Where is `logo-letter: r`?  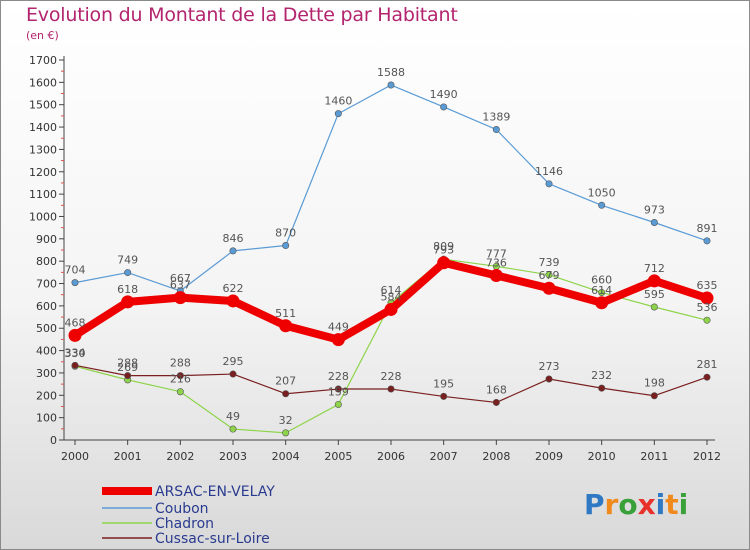
logo-letter: r is located at coordinates (611, 504).